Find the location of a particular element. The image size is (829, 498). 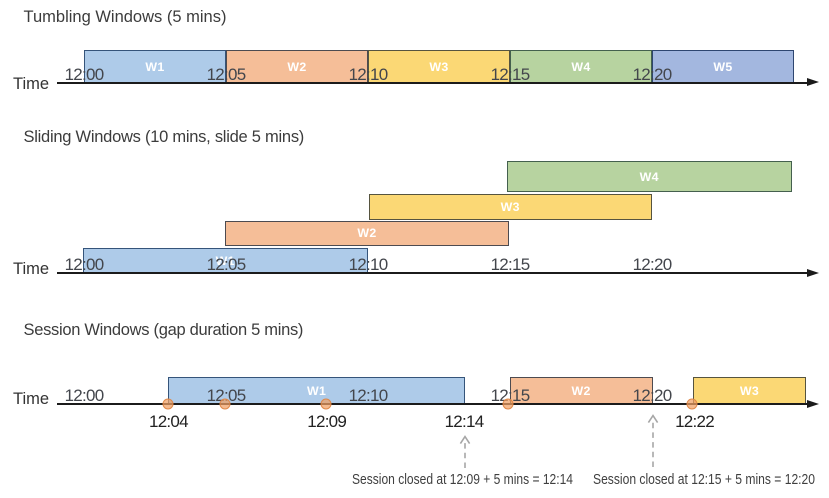

tumbling-tick-label-1200: 12:00 is located at coordinates (84, 74).